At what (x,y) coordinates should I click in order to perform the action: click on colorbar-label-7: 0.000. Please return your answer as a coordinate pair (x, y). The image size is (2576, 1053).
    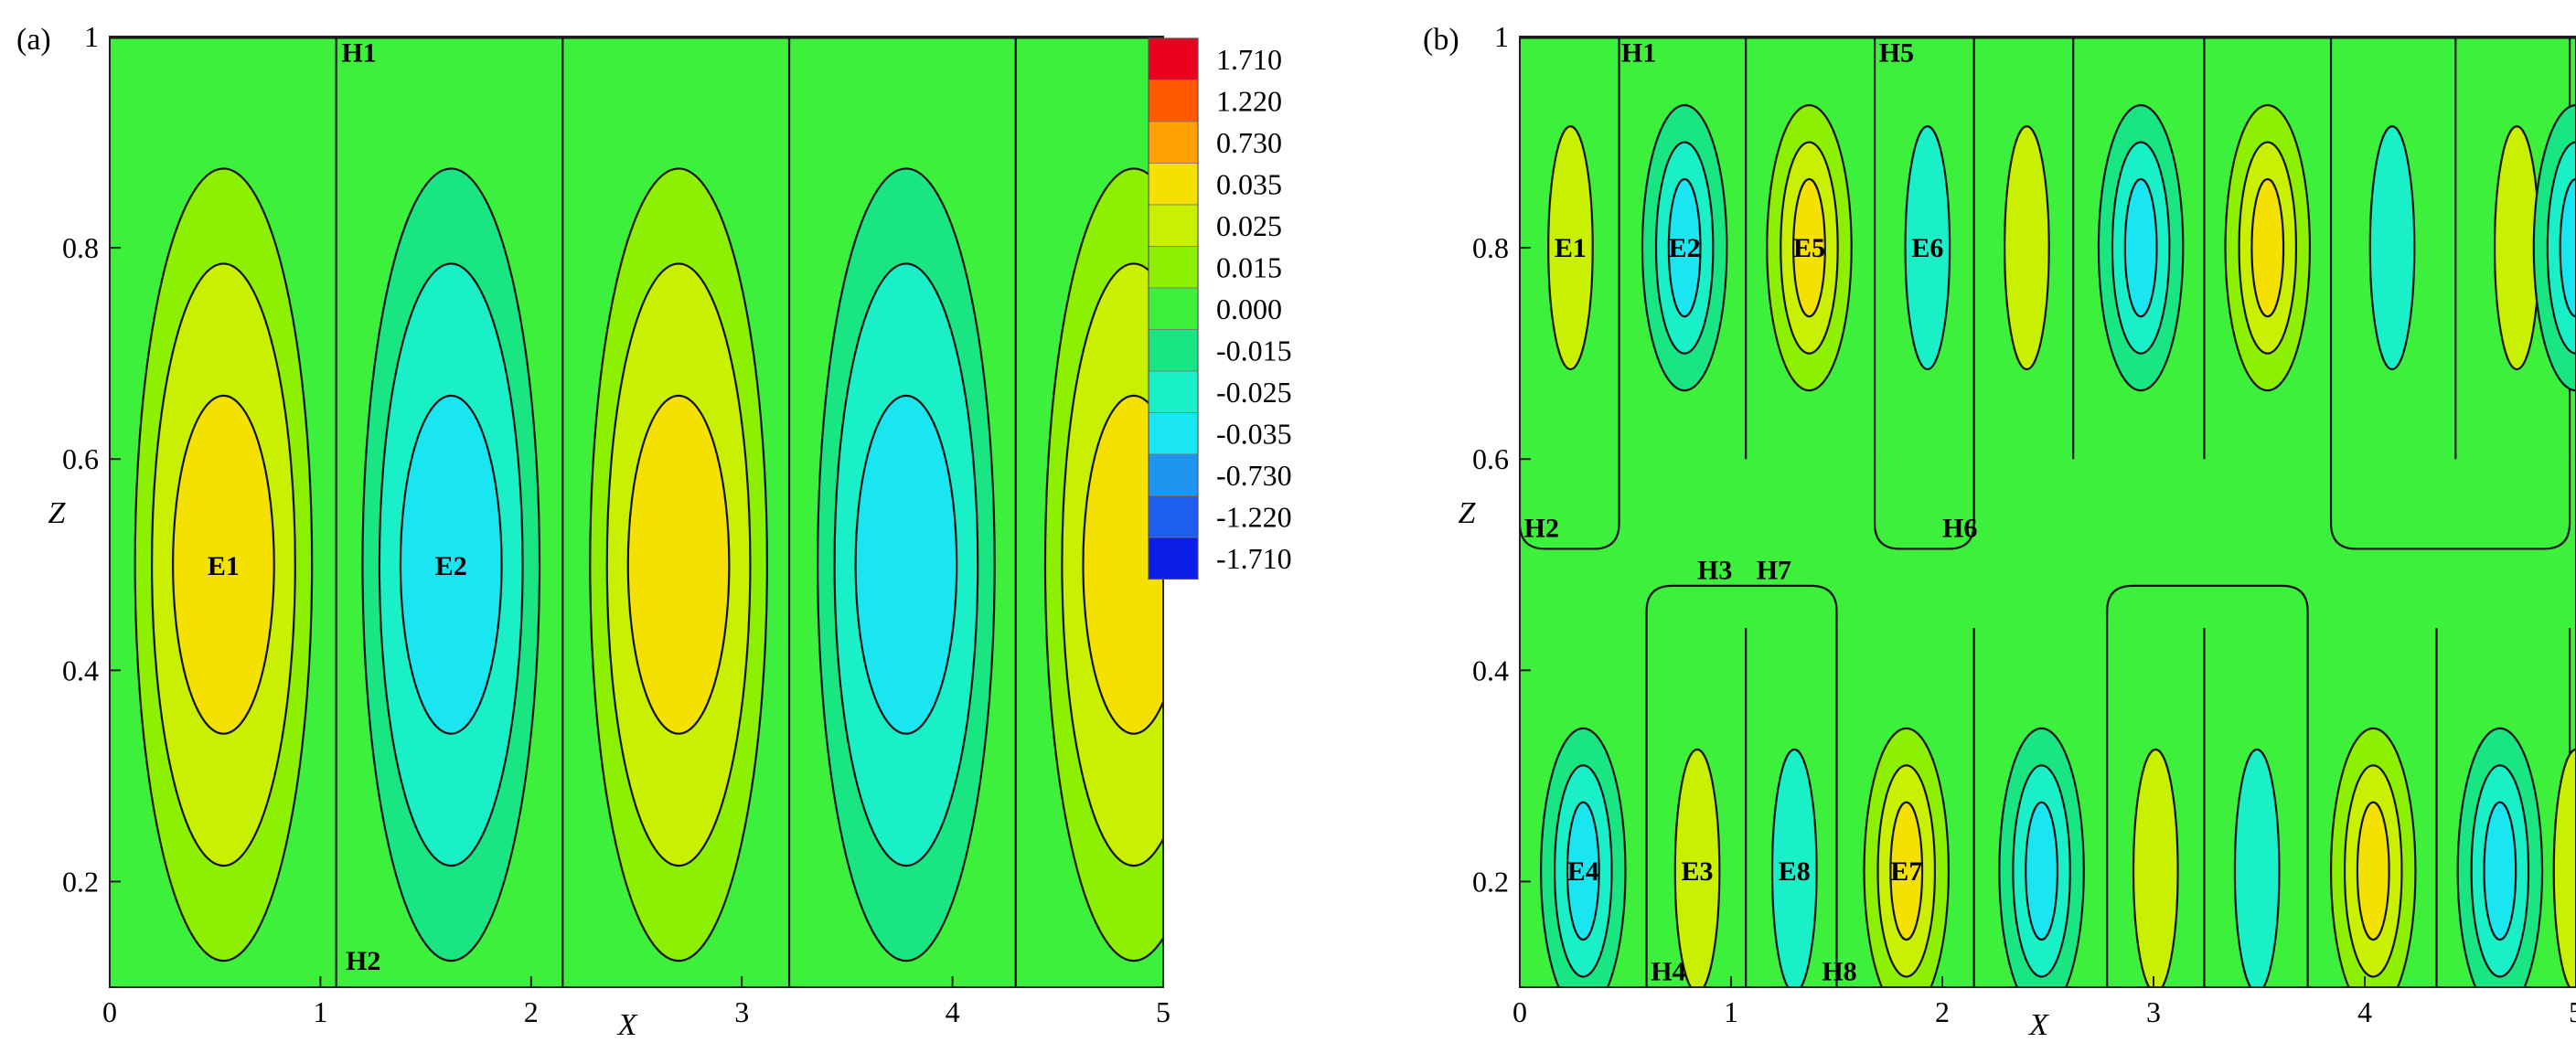
    Looking at the image, I should click on (1249, 309).